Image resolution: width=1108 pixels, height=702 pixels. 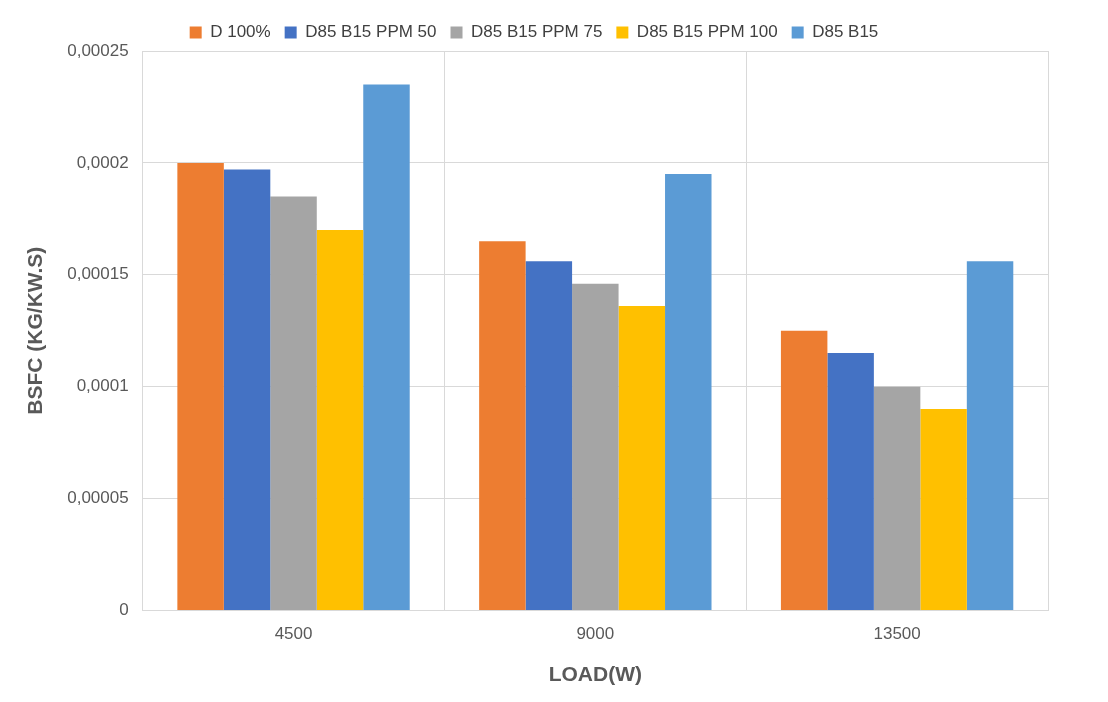 I want to click on y-tick-label: 0,0001, so click(x=102, y=386).